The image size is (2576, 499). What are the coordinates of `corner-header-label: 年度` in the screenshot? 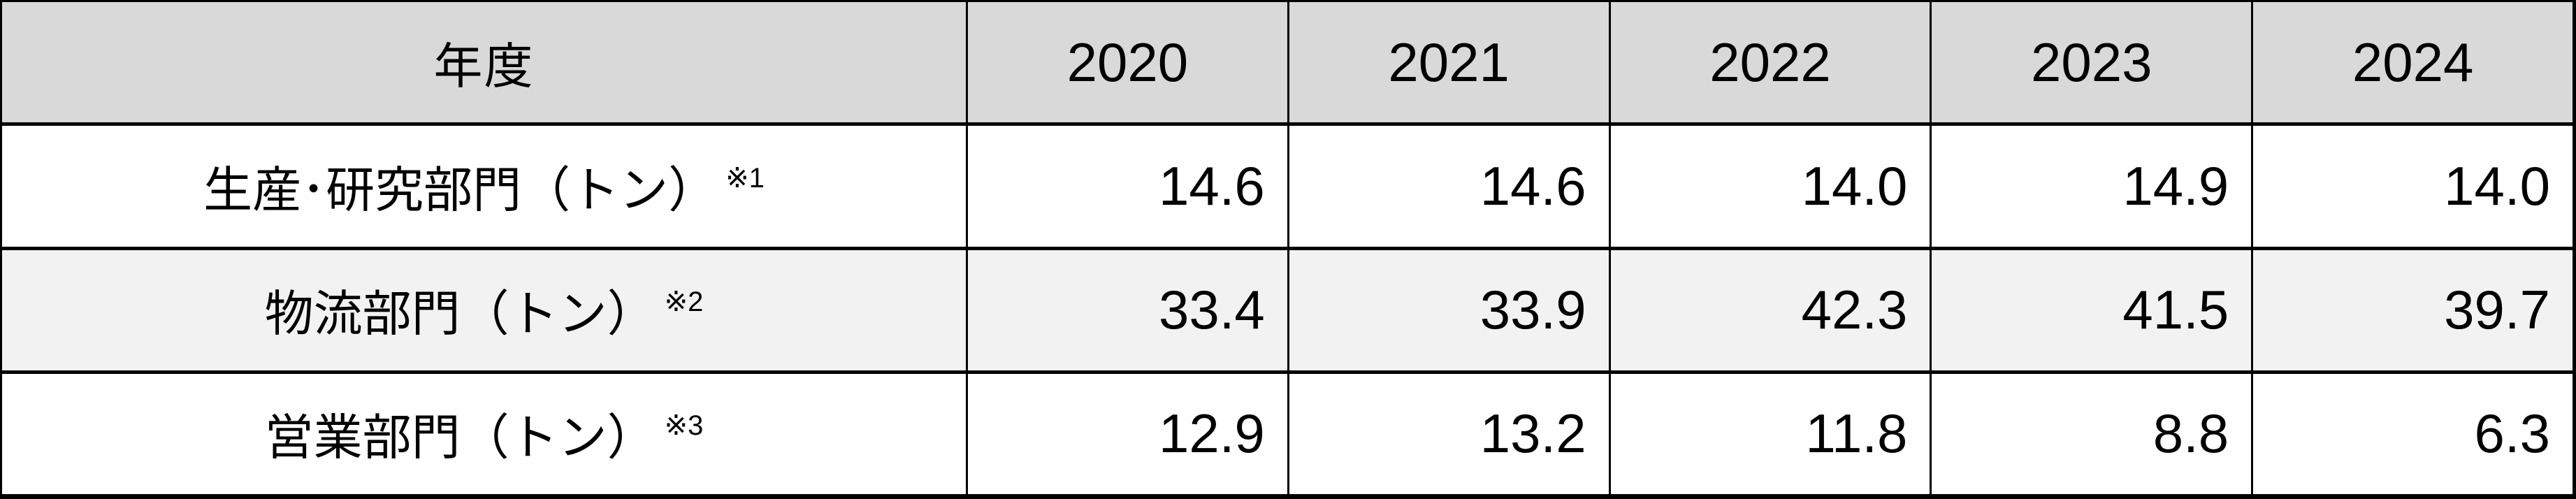 It's located at (484, 66).